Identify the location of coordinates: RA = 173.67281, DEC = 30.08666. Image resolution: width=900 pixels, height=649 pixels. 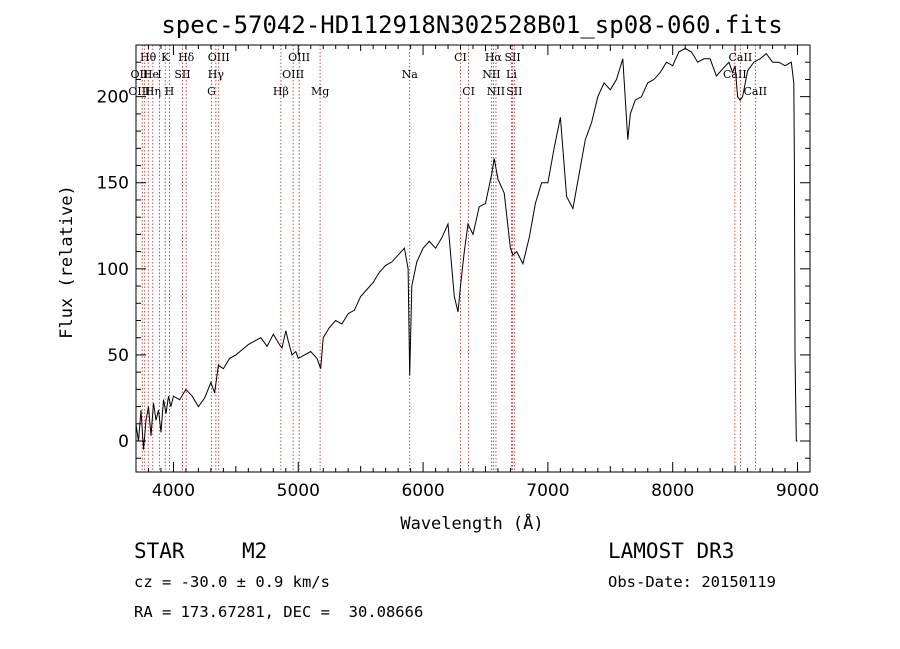
(279, 612).